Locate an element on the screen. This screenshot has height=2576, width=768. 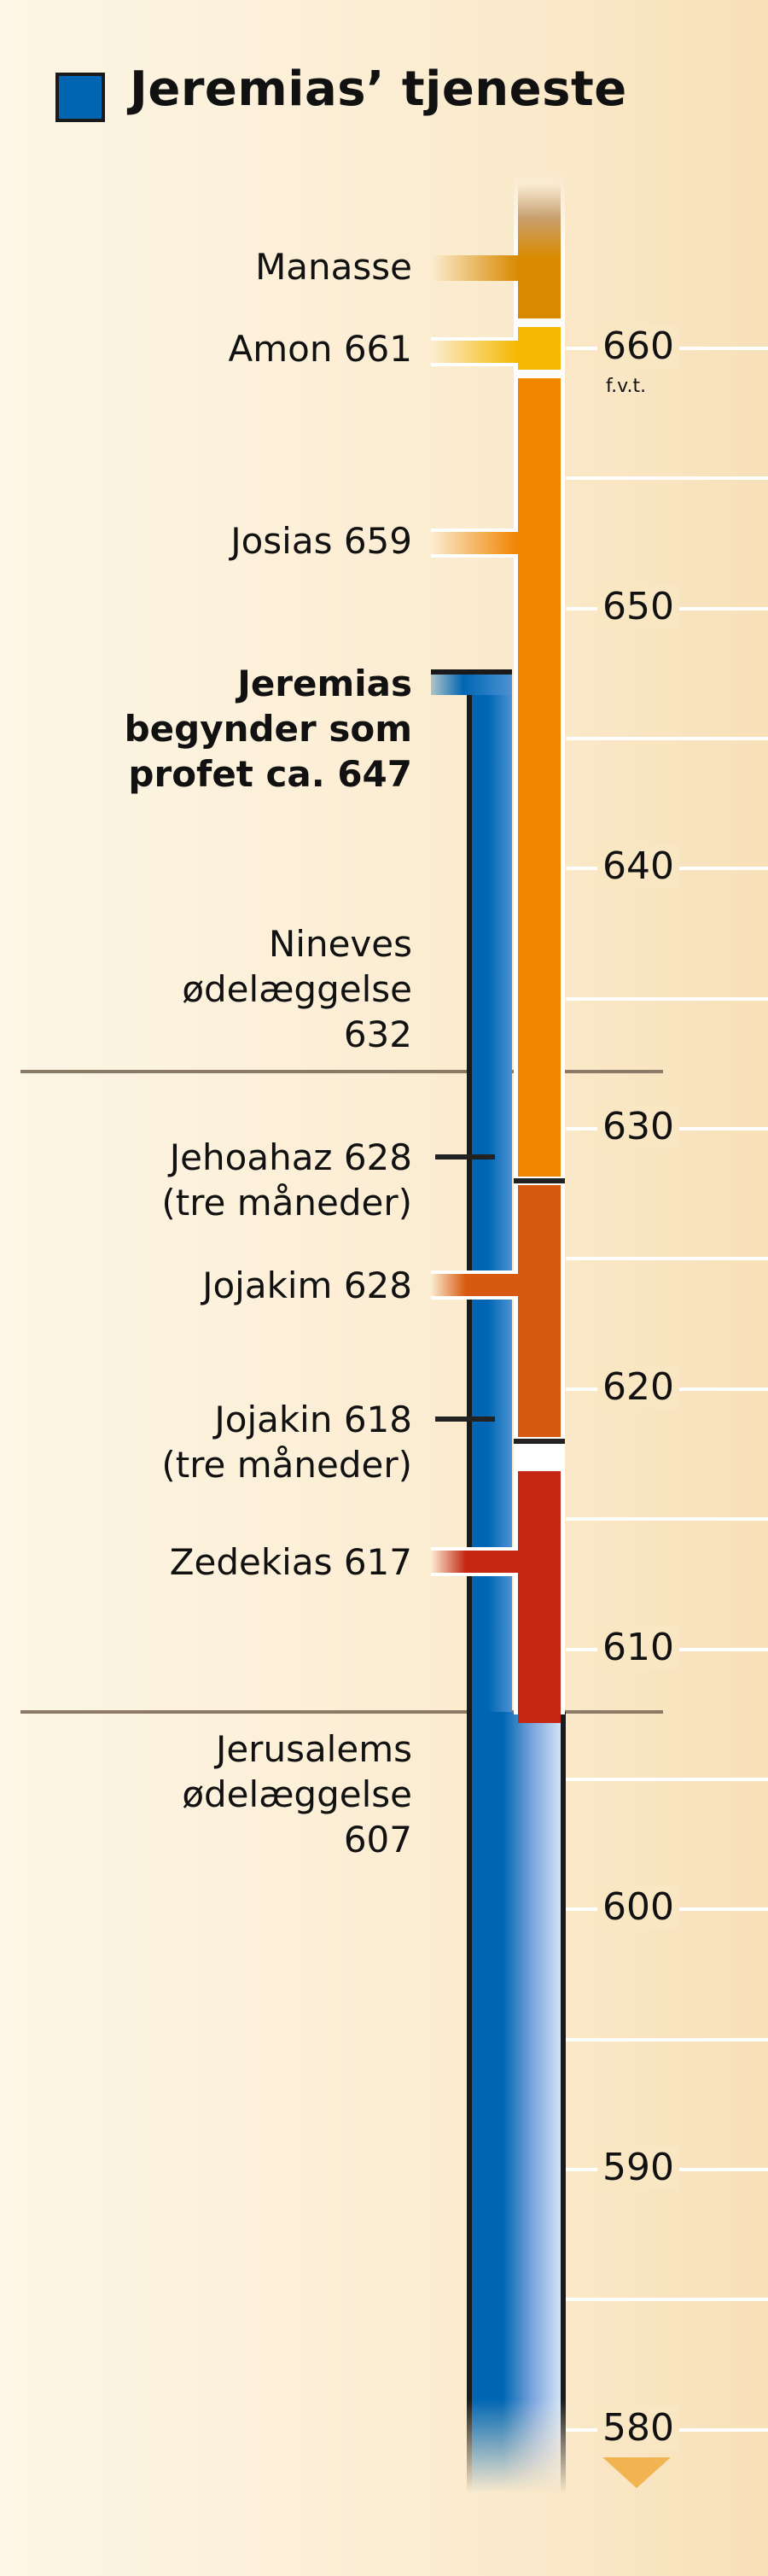
label-line: begynder som is located at coordinates (268, 729).